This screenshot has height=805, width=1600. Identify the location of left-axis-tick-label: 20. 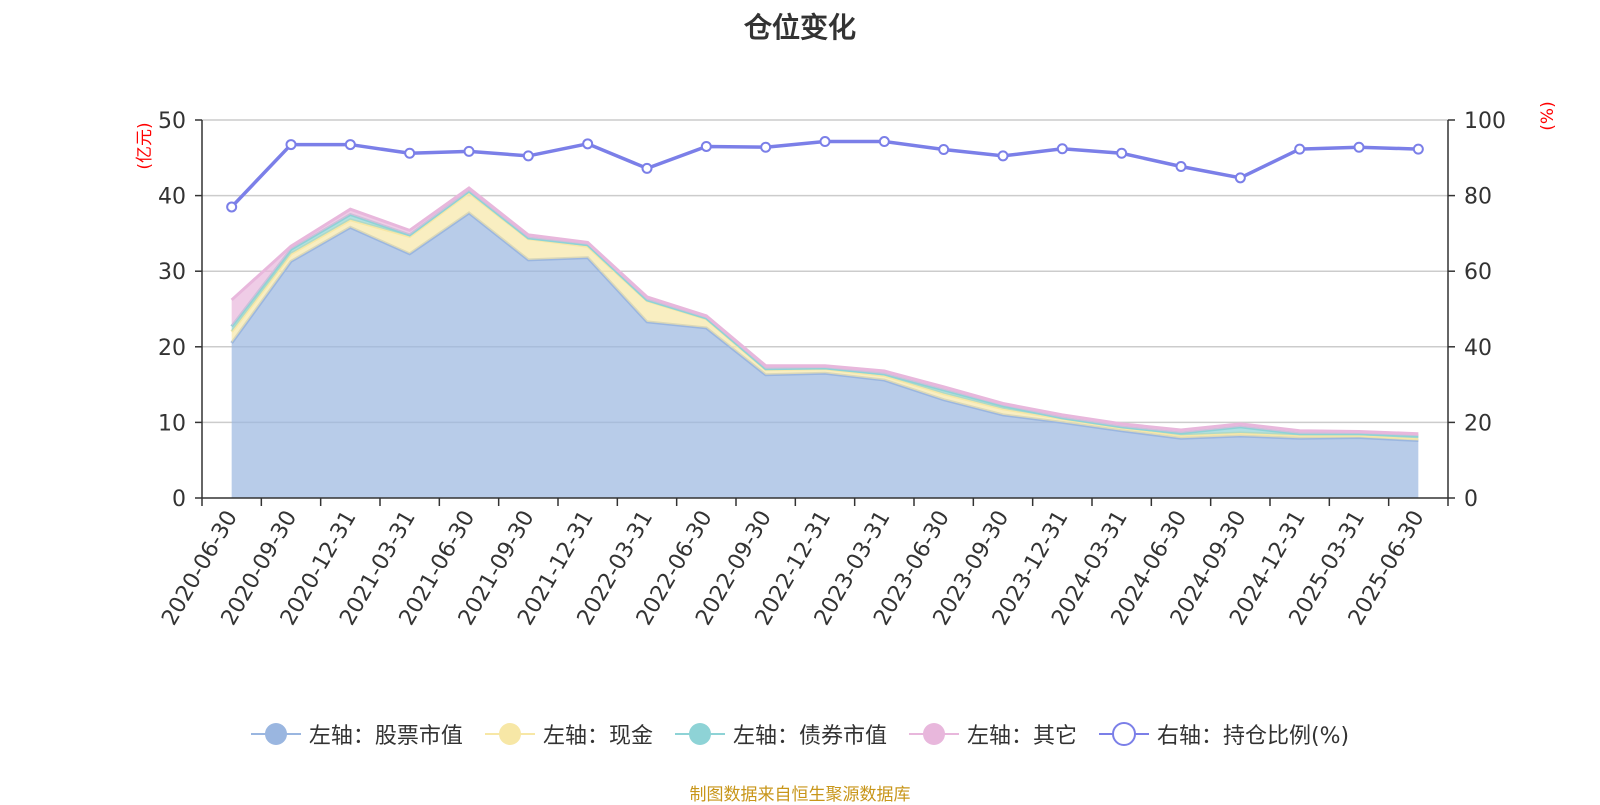
(172, 348).